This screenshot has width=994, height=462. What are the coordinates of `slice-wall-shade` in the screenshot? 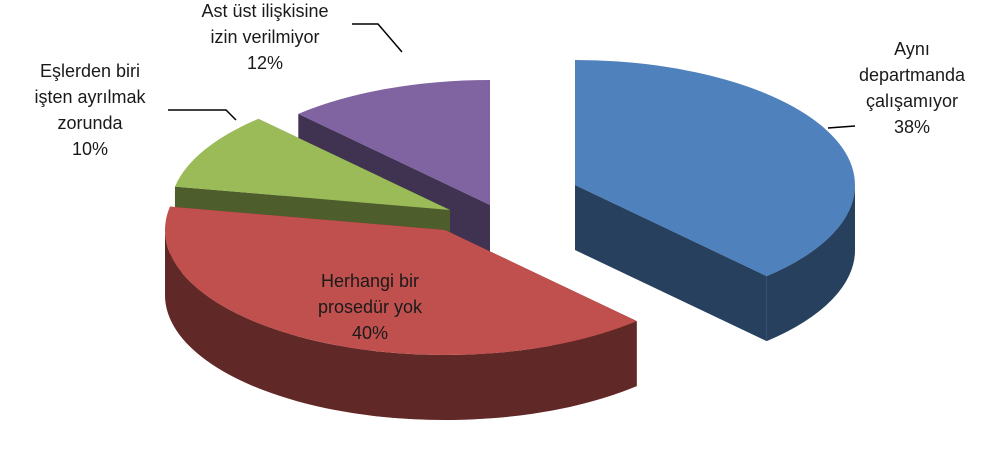 It's located at (810, 263).